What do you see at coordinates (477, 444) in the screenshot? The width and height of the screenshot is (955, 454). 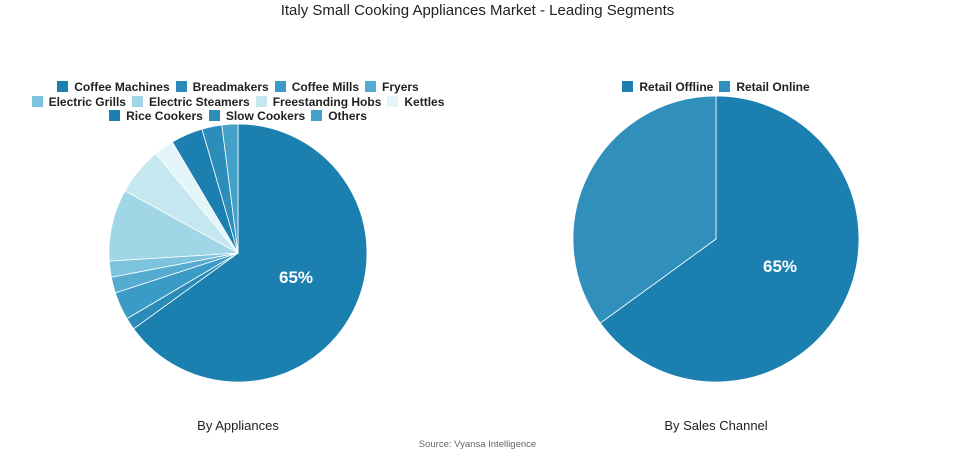 I see `source: Source: Vyansa Intelligence` at bounding box center [477, 444].